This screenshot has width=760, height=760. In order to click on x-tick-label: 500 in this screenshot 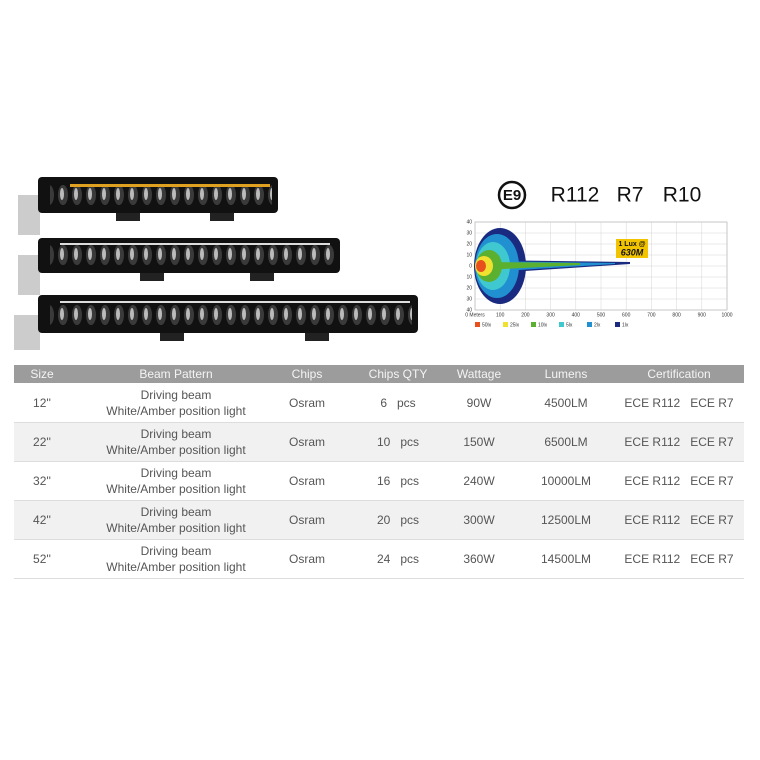, I will do `click(601, 315)`.